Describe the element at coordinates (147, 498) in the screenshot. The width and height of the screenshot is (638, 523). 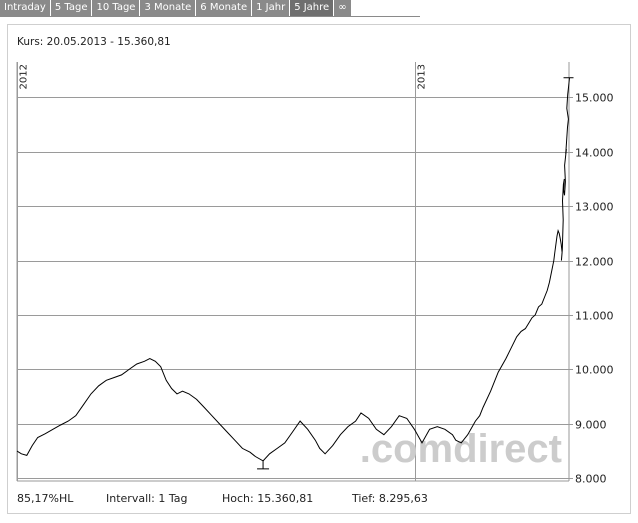
I see `interval-label: Intervall: 1 Tag` at that location.